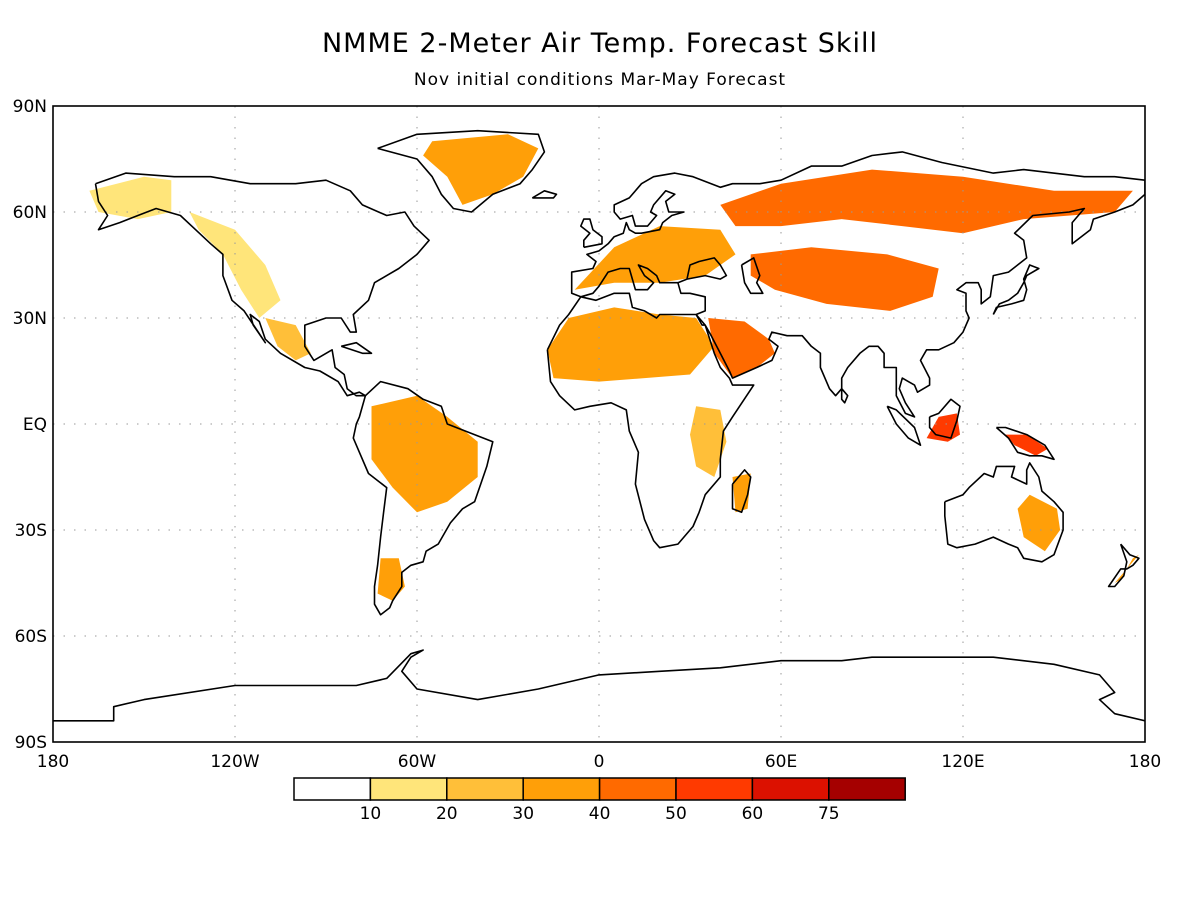 This screenshot has width=1200, height=900. Describe the element at coordinates (35, 425) in the screenshot. I see `lat-label-3: EQ` at that location.